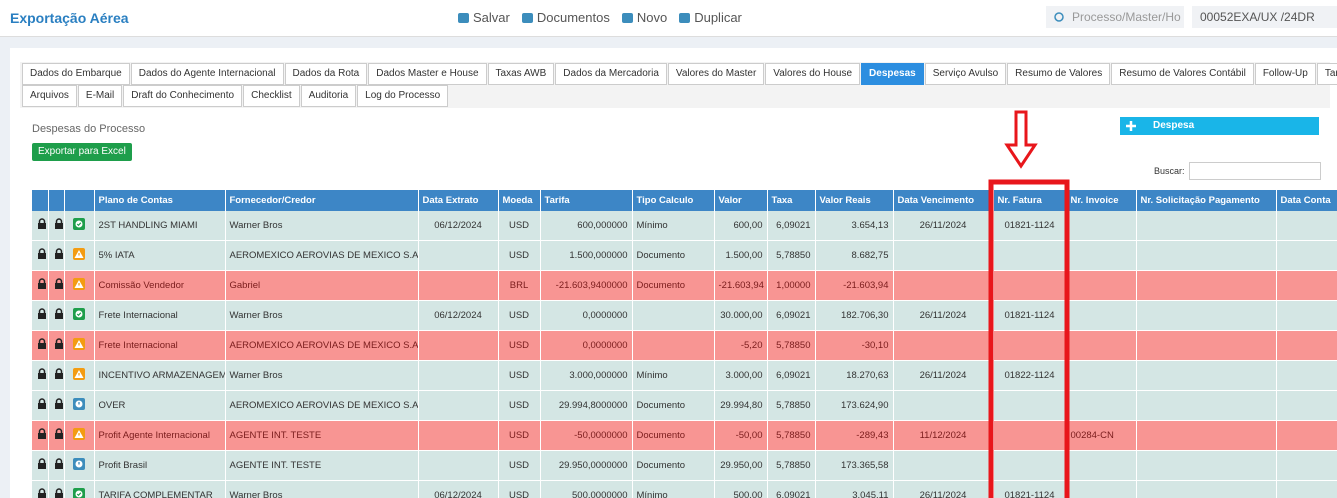  I want to click on toolbar-label: Documentos, so click(573, 17).